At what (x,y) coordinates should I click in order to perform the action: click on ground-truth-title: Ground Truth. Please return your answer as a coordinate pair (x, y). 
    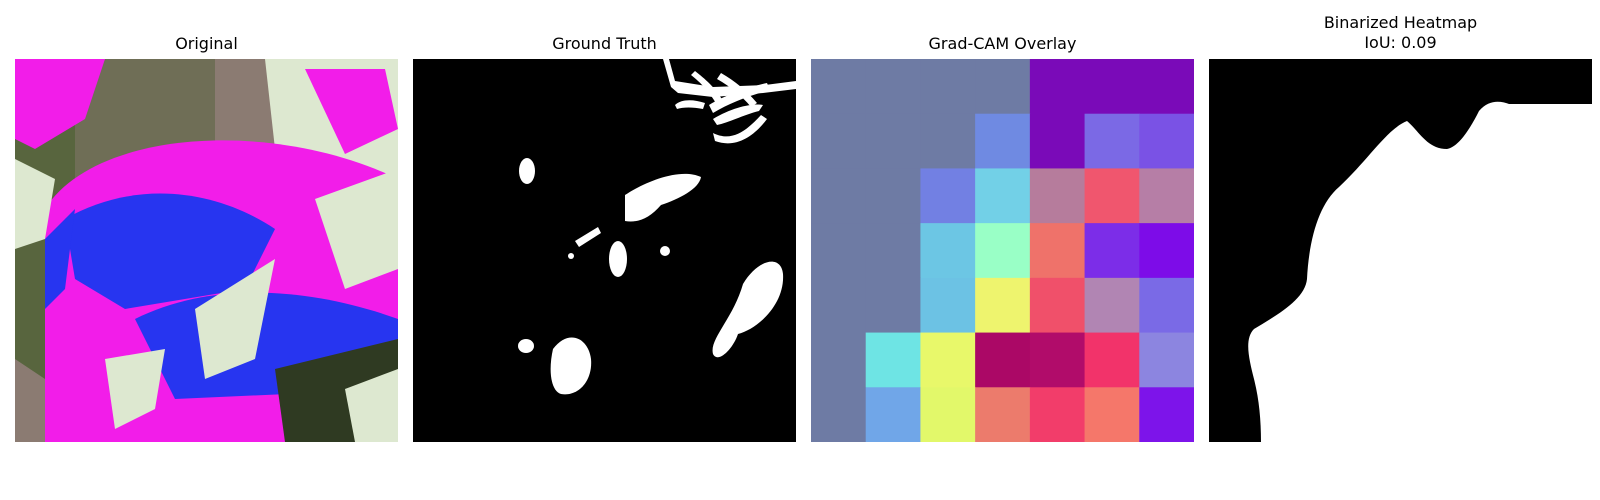
    Looking at the image, I should click on (604, 44).